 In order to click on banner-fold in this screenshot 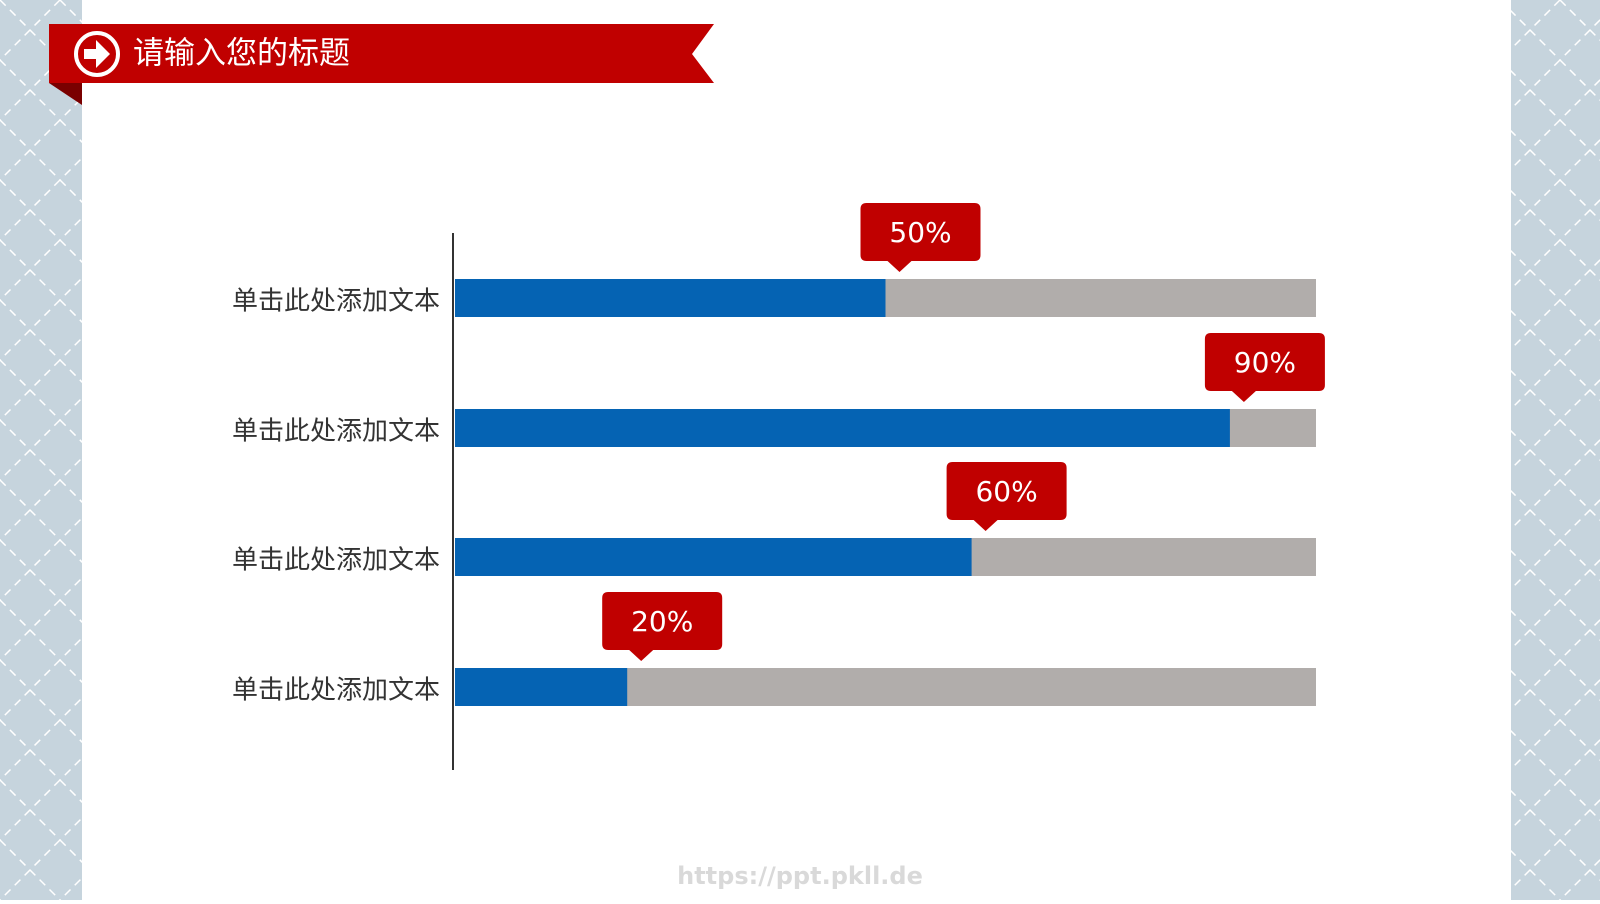, I will do `click(65, 94)`.